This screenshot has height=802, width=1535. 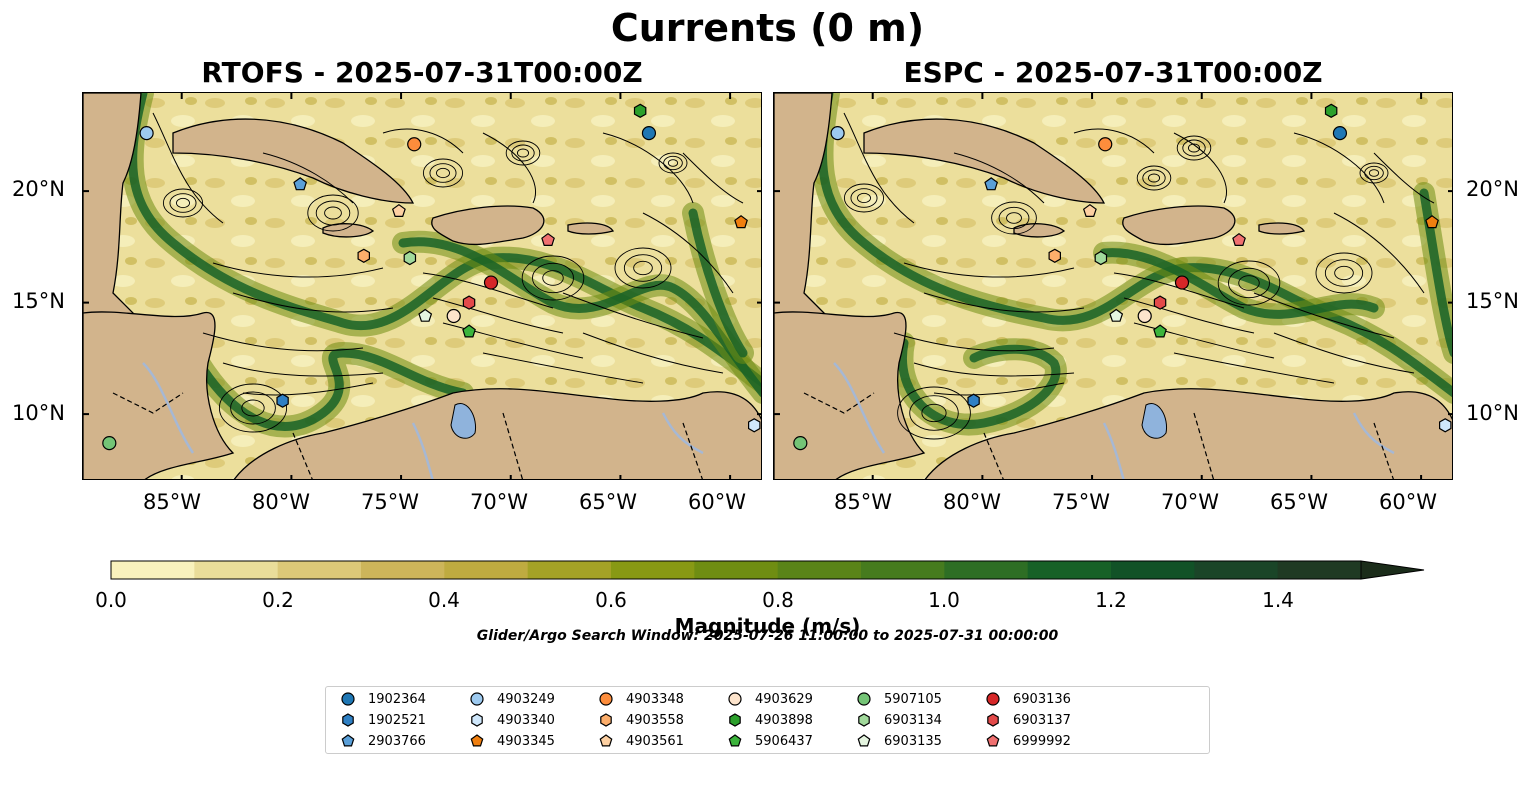 I want to click on colorbar-tick-label: 1.2, so click(x=1111, y=600).